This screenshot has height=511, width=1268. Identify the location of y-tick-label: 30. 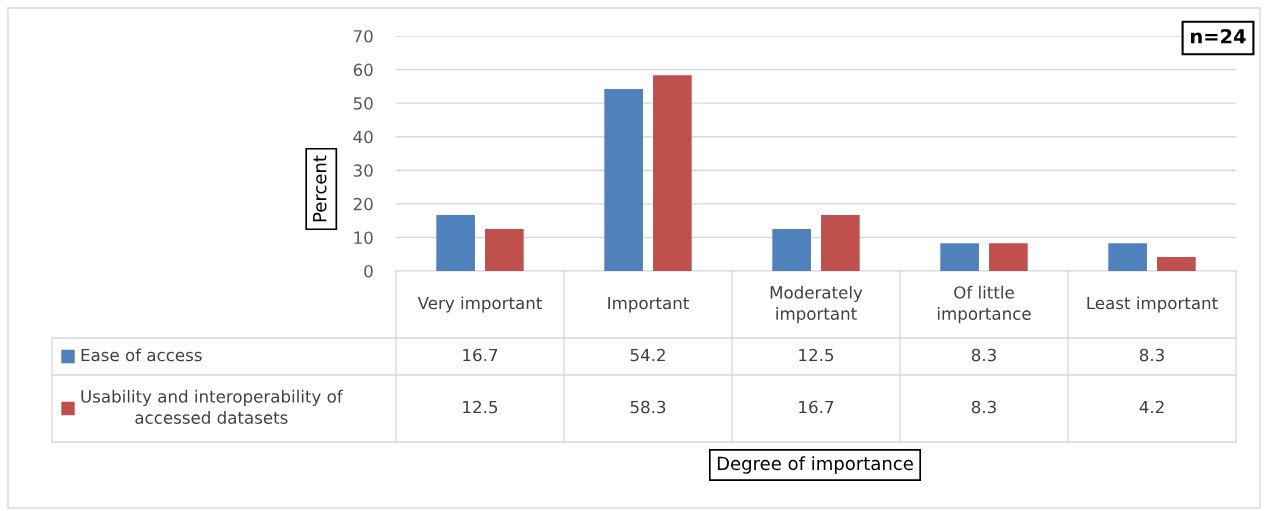
(363, 170).